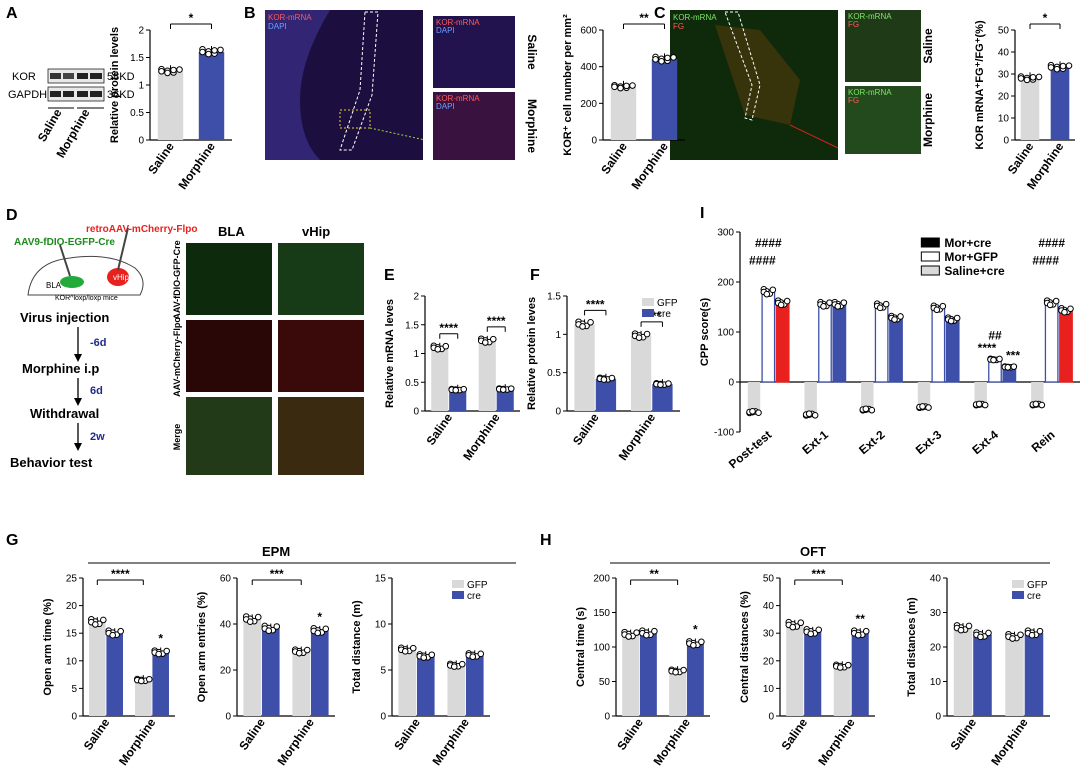 This screenshot has height=771, width=1084. Describe the element at coordinates (532, 353) in the screenshot. I see `y-axis-label-F: Relative protein leves` at that location.